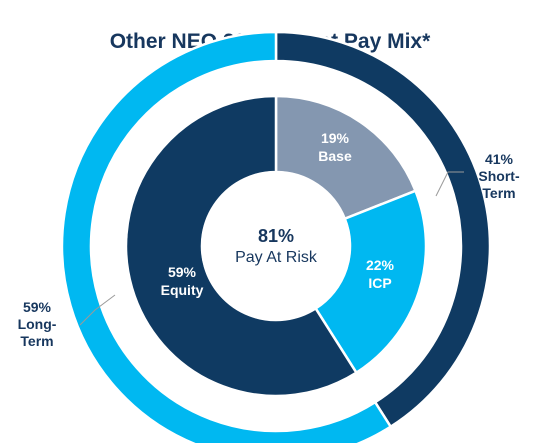  Describe the element at coordinates (97, 310) in the screenshot. I see `leader-line-long-term` at that location.